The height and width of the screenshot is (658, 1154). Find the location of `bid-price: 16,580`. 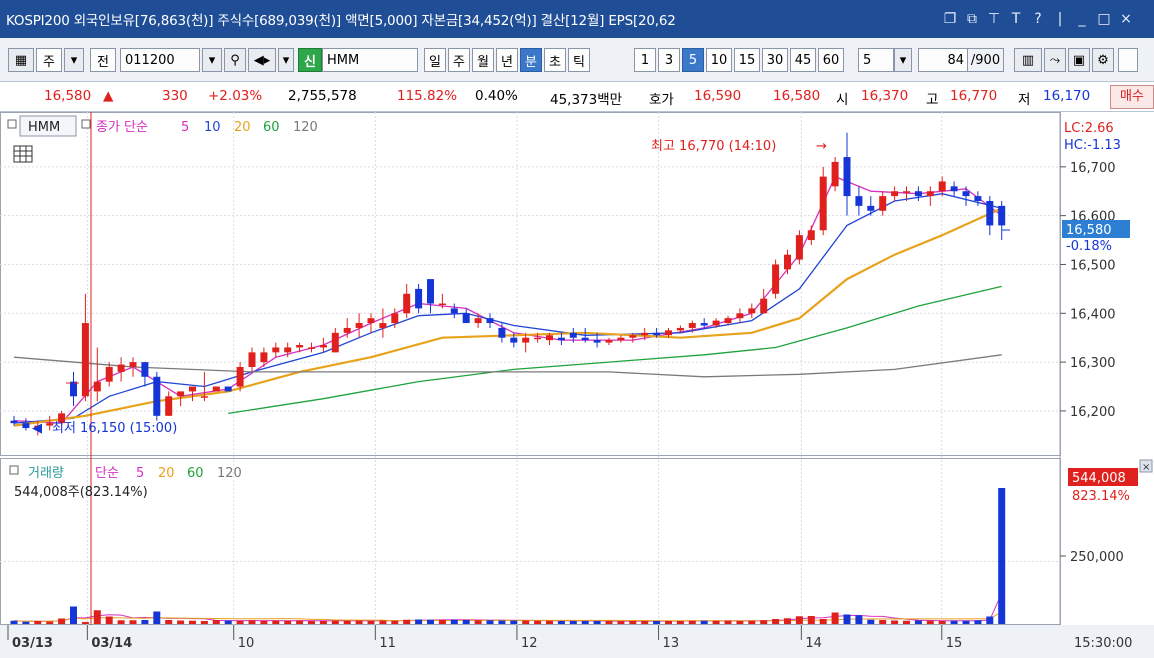

bid-price: 16,580 is located at coordinates (797, 96).